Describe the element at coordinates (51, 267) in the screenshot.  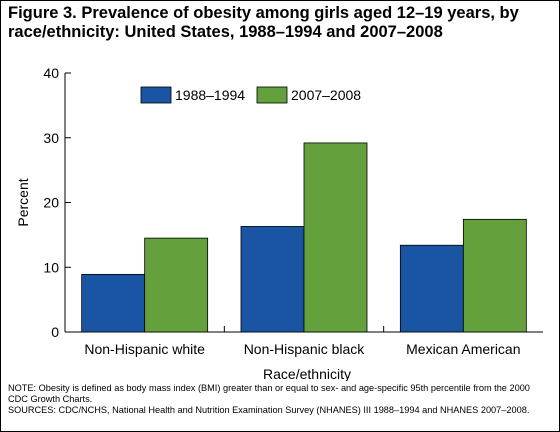
I see `y-tick-label: 10` at that location.